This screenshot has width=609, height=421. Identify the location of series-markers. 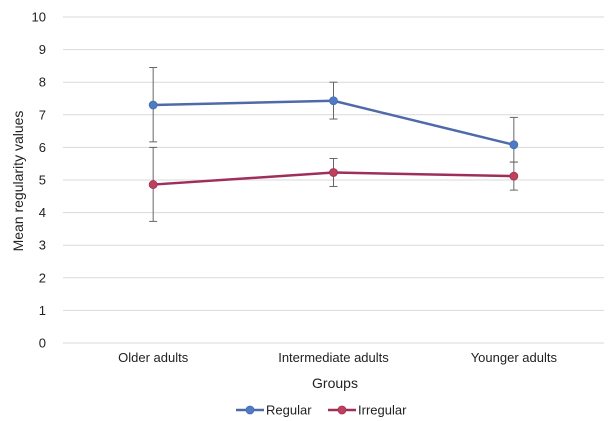
(333, 142).